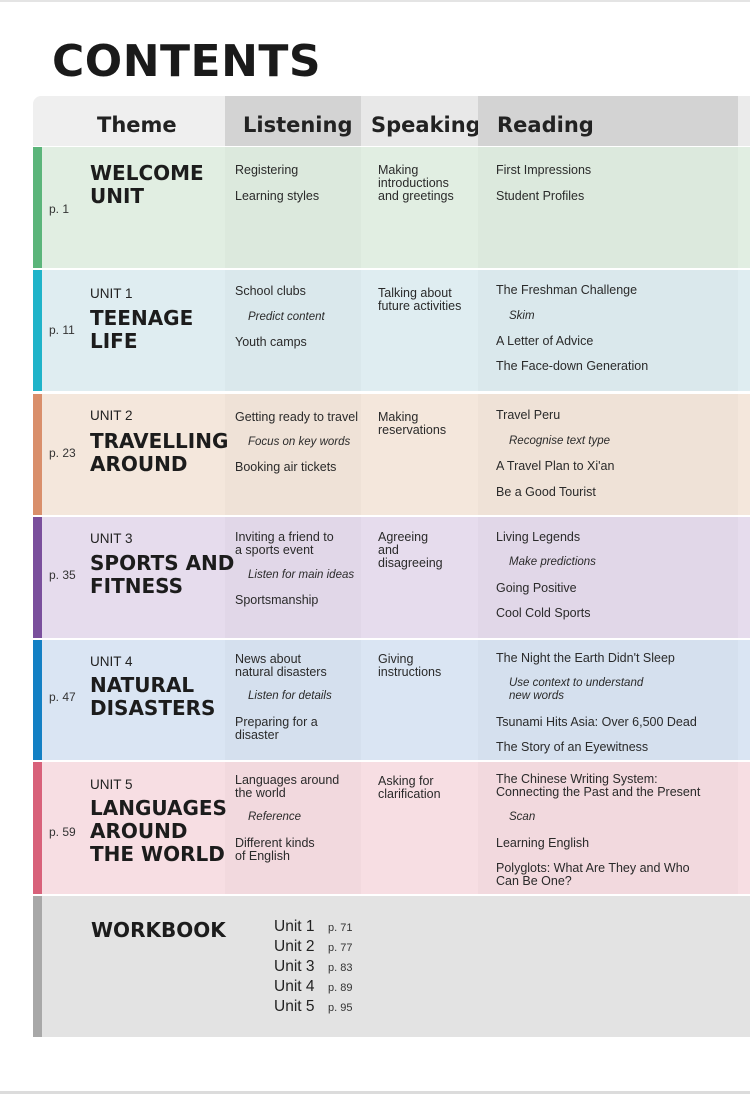  I want to click on unit-title: TEENAGE LIFE, so click(142, 329).